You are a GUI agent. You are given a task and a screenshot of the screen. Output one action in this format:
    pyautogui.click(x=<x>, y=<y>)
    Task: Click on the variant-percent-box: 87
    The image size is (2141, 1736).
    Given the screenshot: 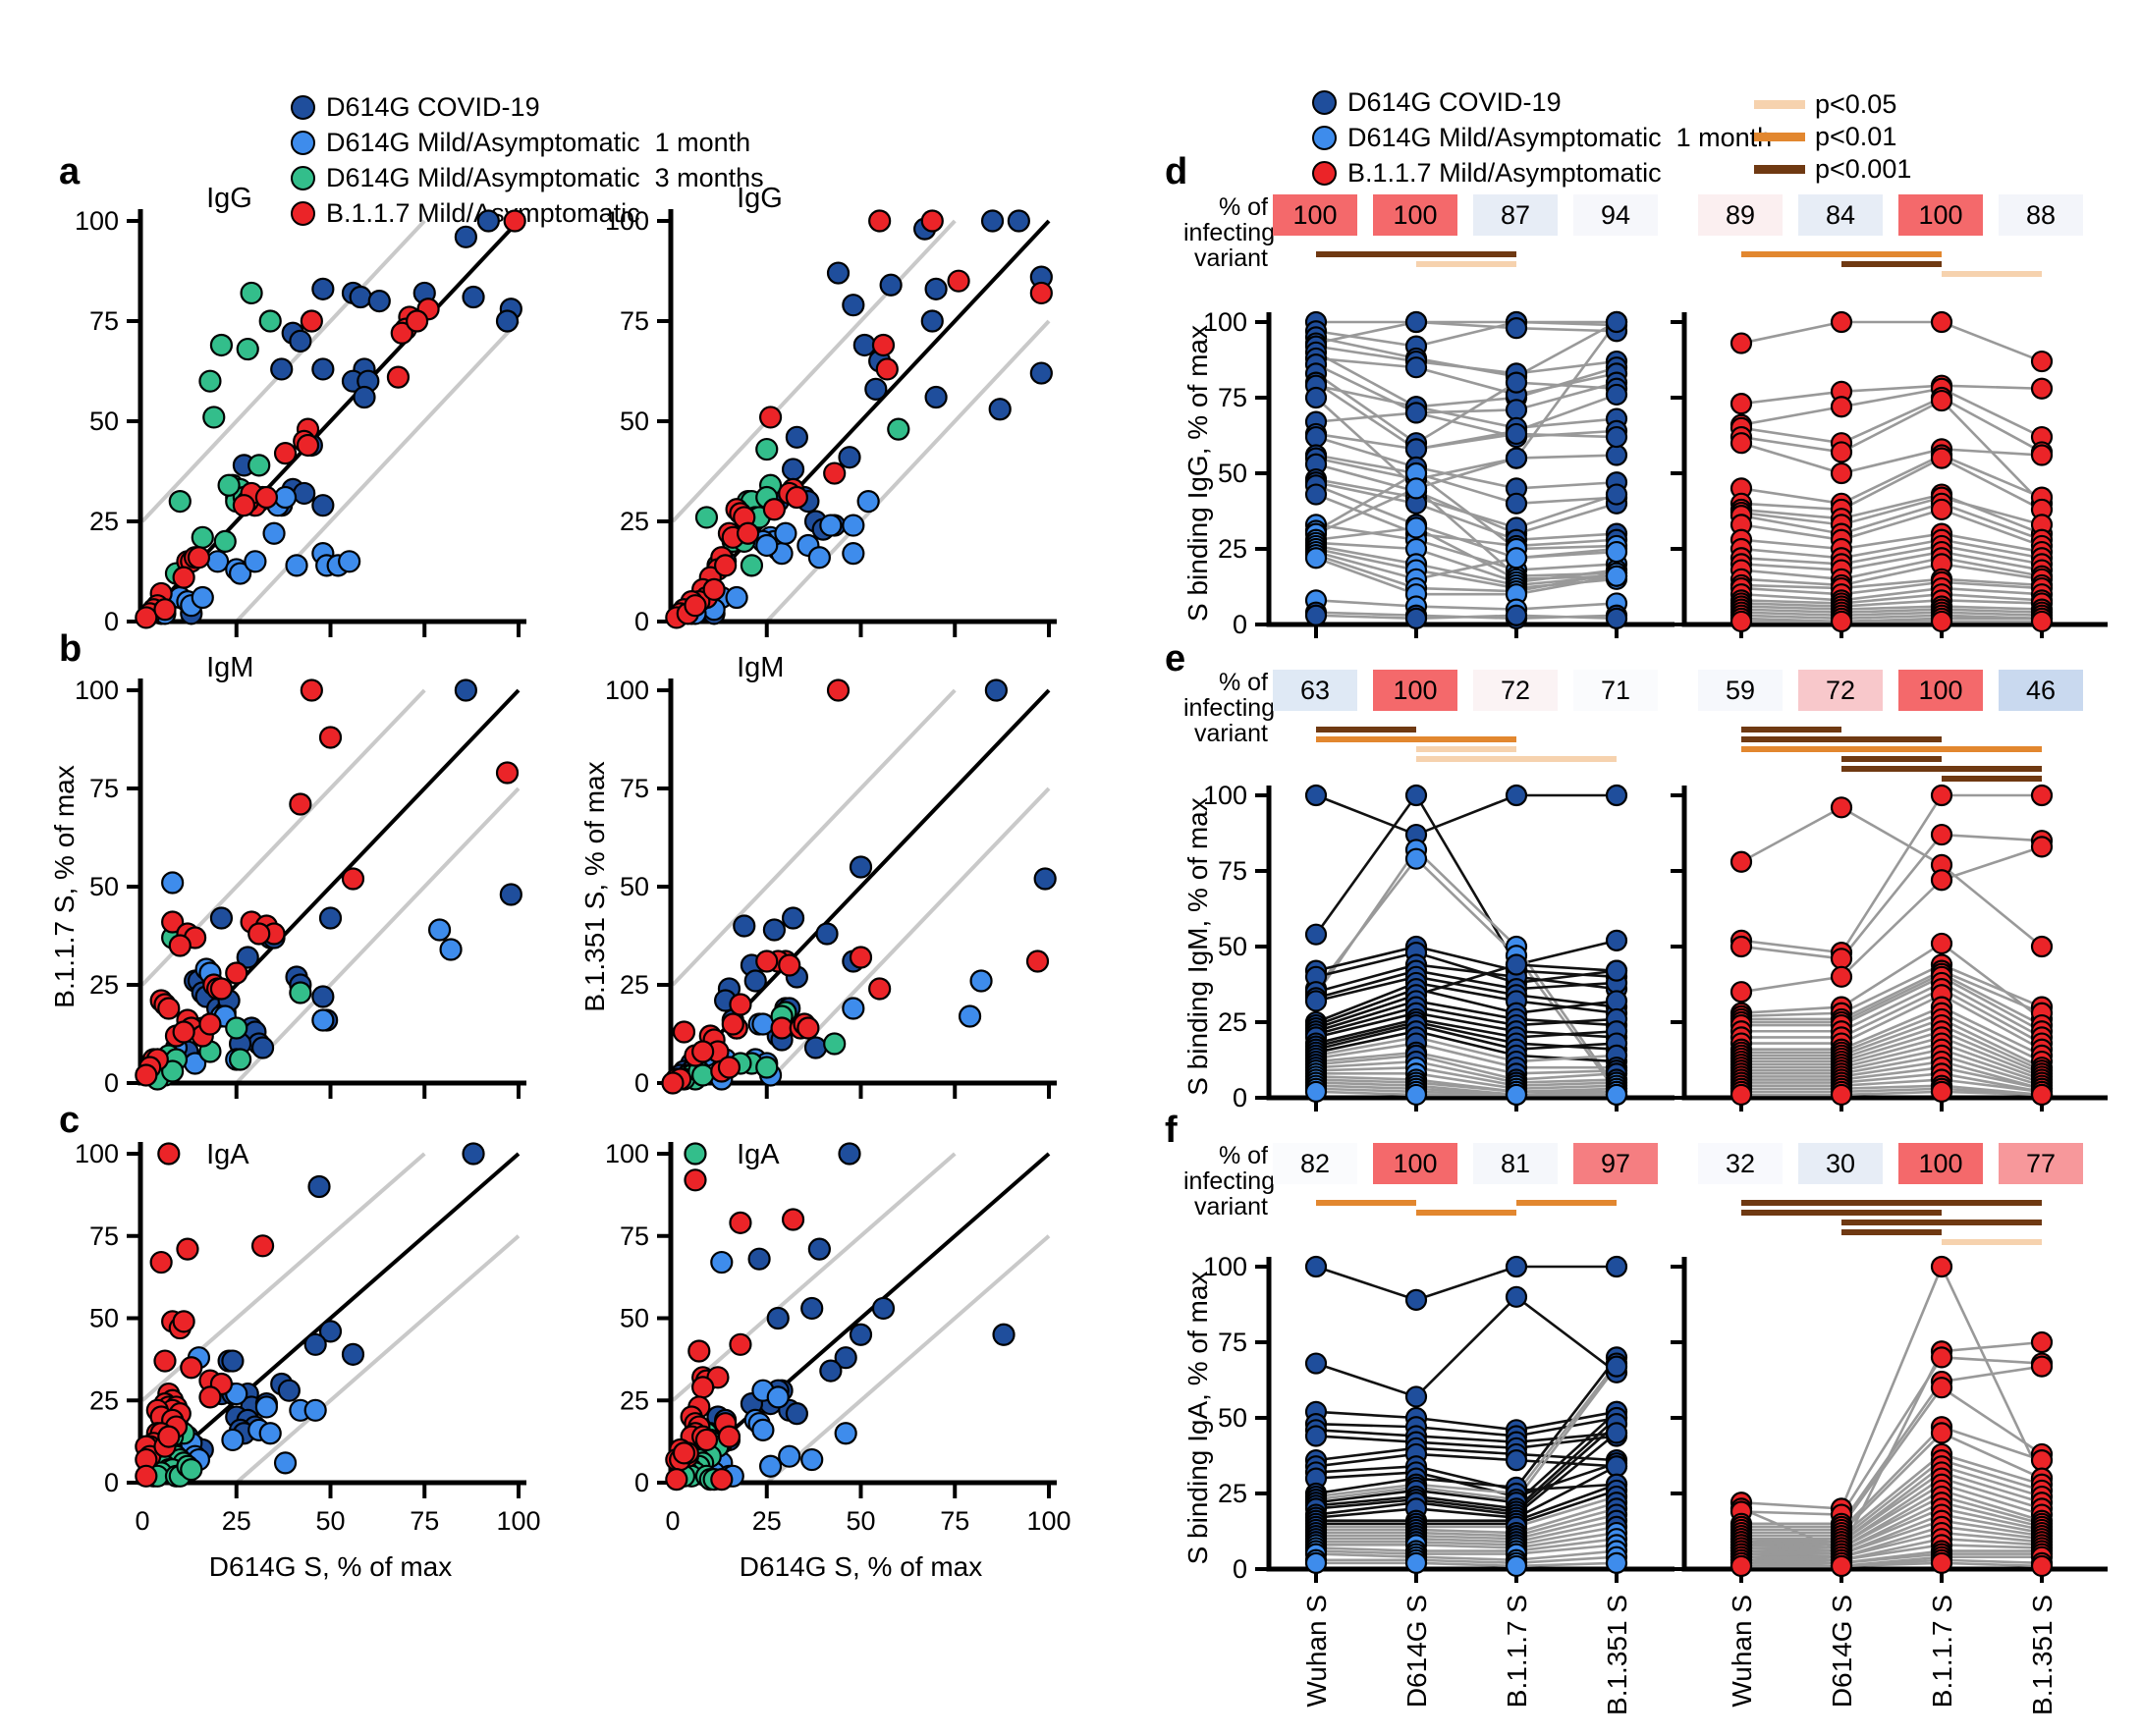 What is the action you would take?
    pyautogui.click(x=1515, y=215)
    